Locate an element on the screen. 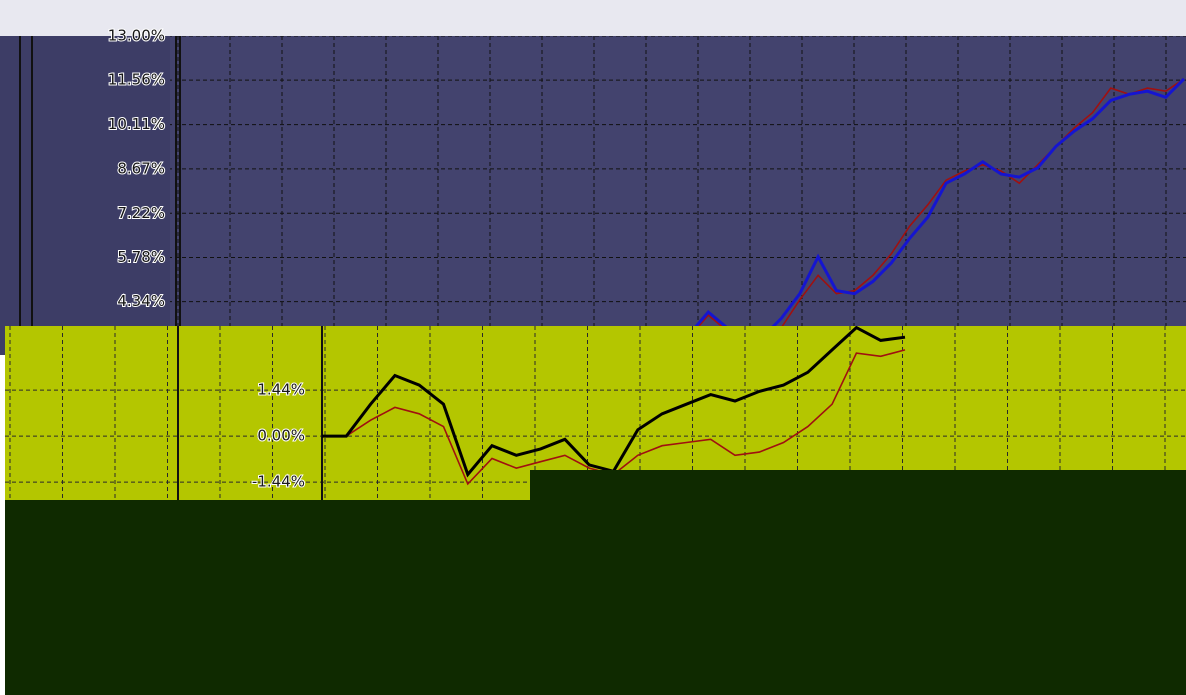 This screenshot has height=695, width=1186. y-tick-label: 4.34% is located at coordinates (141, 301).